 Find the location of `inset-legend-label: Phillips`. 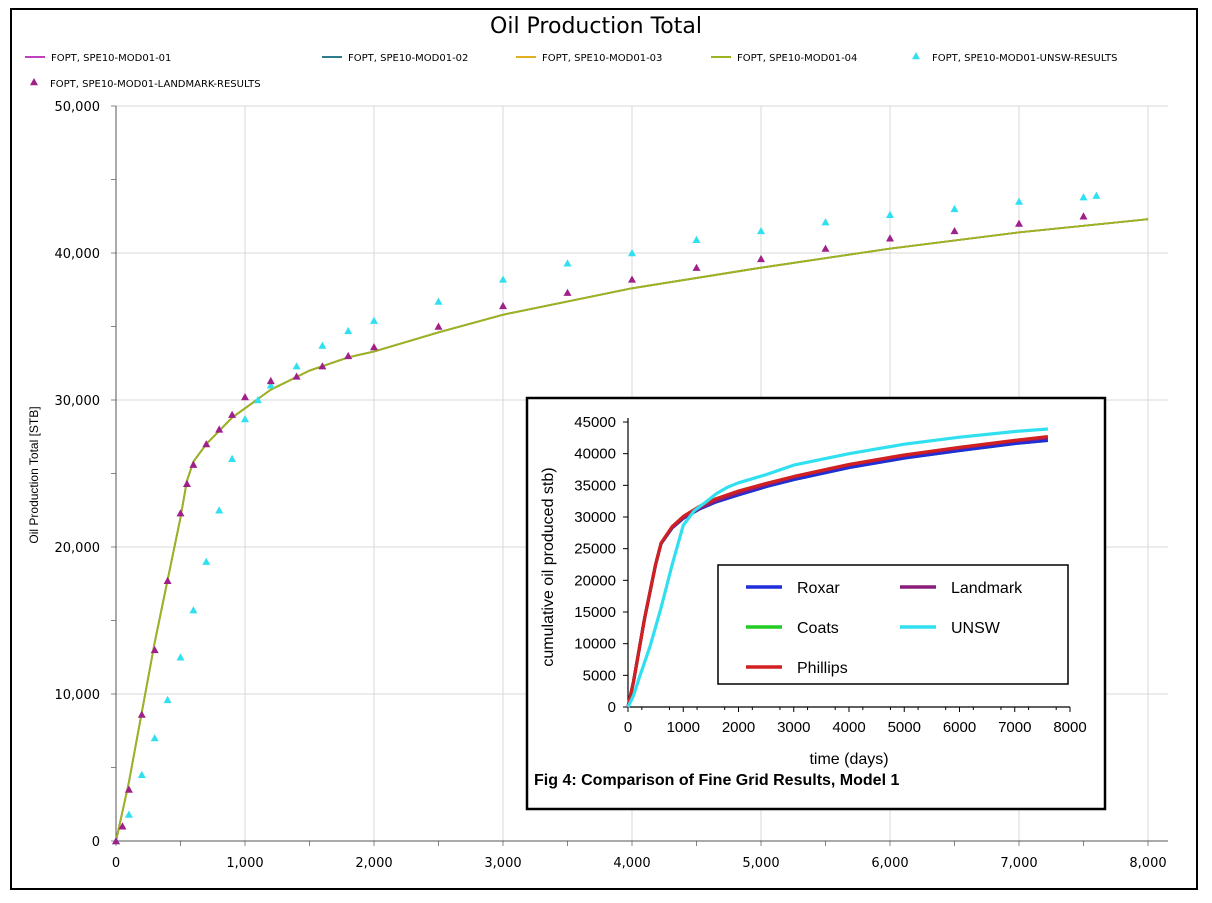

inset-legend-label: Phillips is located at coordinates (822, 668).